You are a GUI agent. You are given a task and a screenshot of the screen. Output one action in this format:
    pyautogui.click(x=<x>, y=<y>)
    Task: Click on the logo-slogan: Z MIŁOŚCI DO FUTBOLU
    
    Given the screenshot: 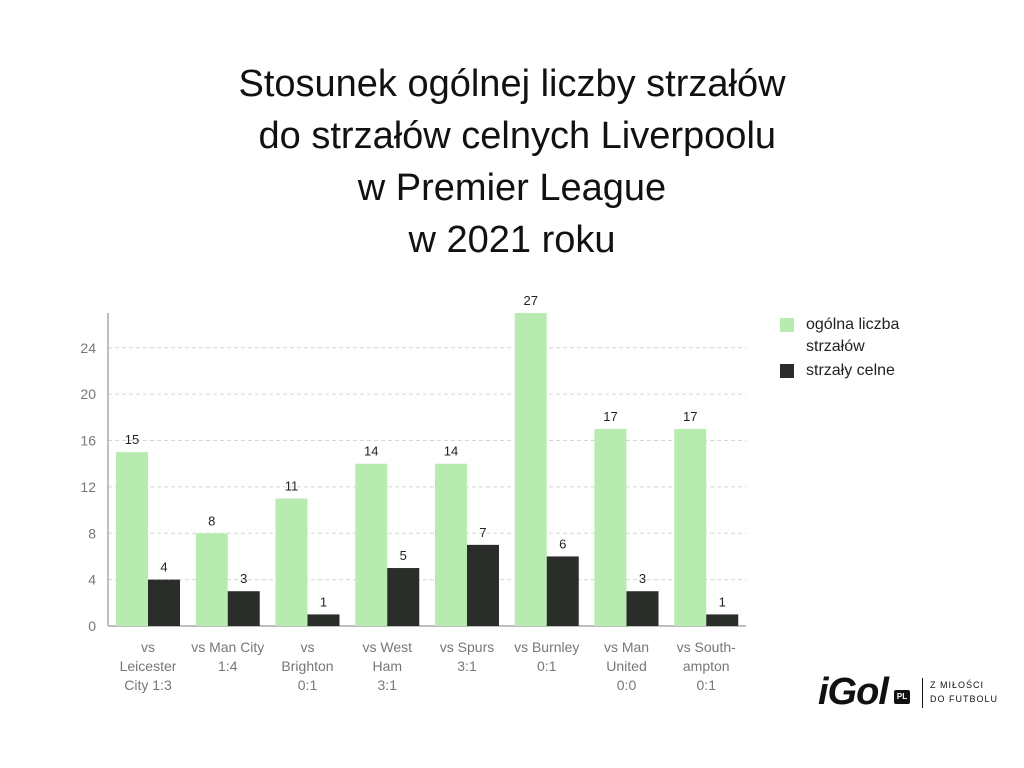 What is the action you would take?
    pyautogui.click(x=975, y=692)
    